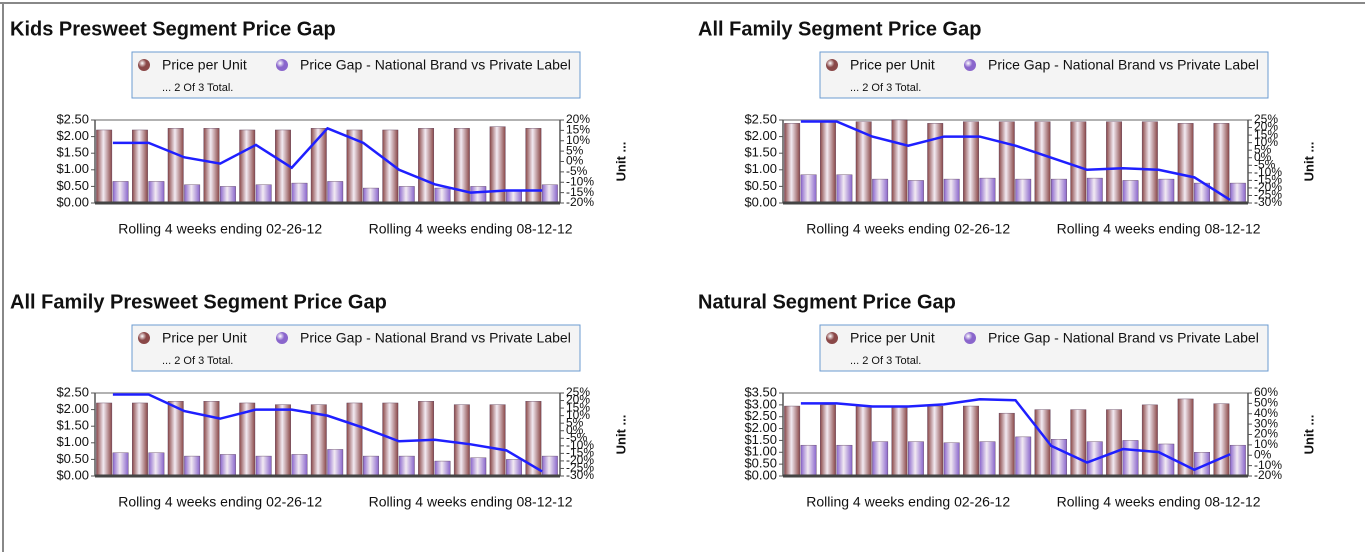 The image size is (1365, 552). Describe the element at coordinates (1266, 392) in the screenshot. I see `y2-tick-label: 60%` at that location.